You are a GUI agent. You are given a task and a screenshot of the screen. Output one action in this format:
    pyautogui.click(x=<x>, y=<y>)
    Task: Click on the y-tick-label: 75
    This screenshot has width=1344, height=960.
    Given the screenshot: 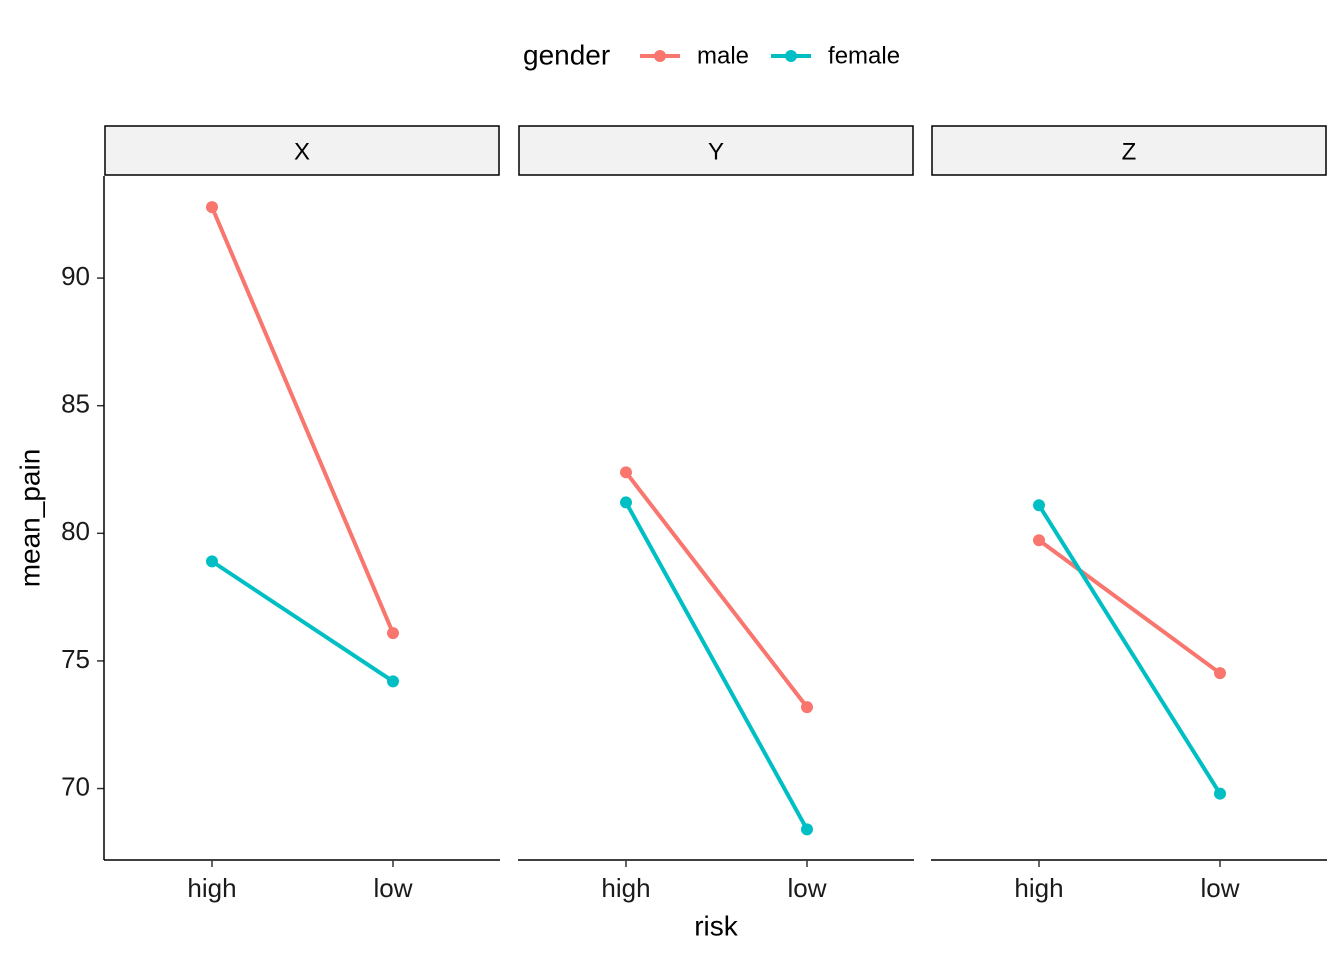 What is the action you would take?
    pyautogui.click(x=75, y=659)
    